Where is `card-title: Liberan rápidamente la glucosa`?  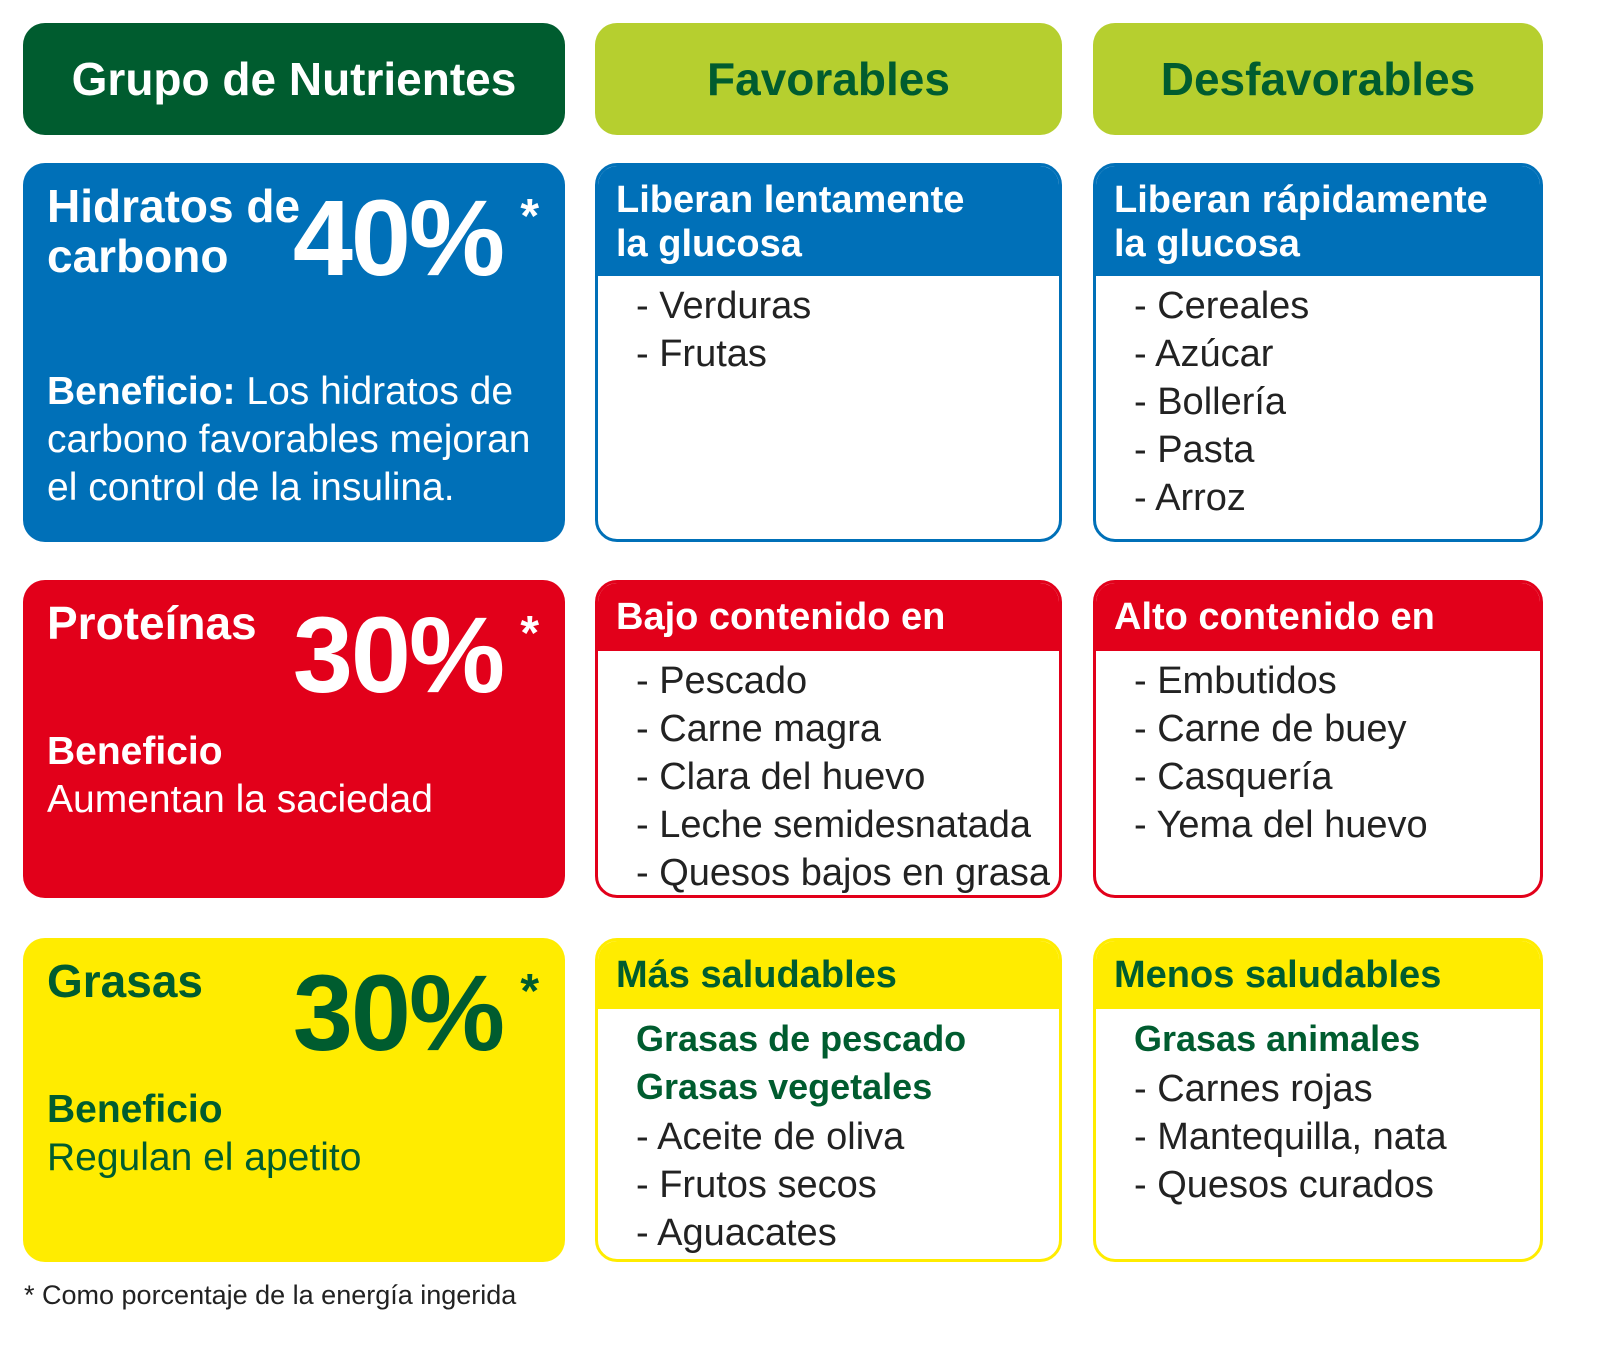
card-title: Liberan rápidamente la glucosa is located at coordinates (1318, 221).